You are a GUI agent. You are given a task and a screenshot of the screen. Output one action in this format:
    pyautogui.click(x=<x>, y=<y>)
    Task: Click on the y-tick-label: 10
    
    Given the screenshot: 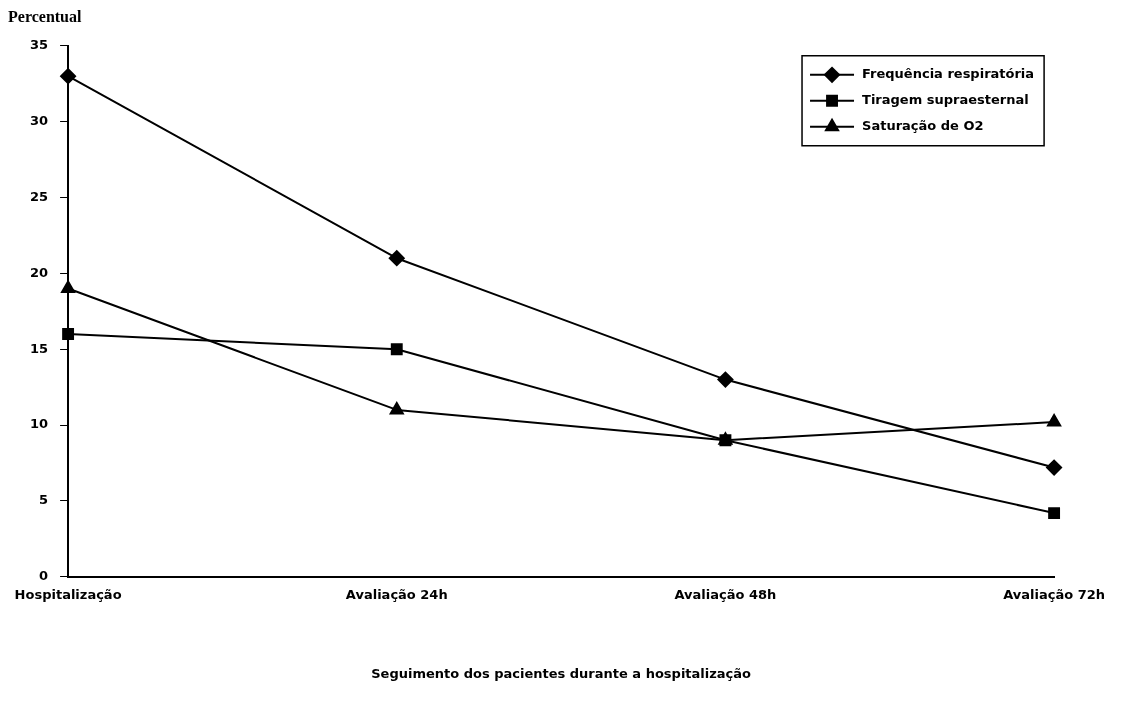 What is the action you would take?
    pyautogui.click(x=39, y=424)
    